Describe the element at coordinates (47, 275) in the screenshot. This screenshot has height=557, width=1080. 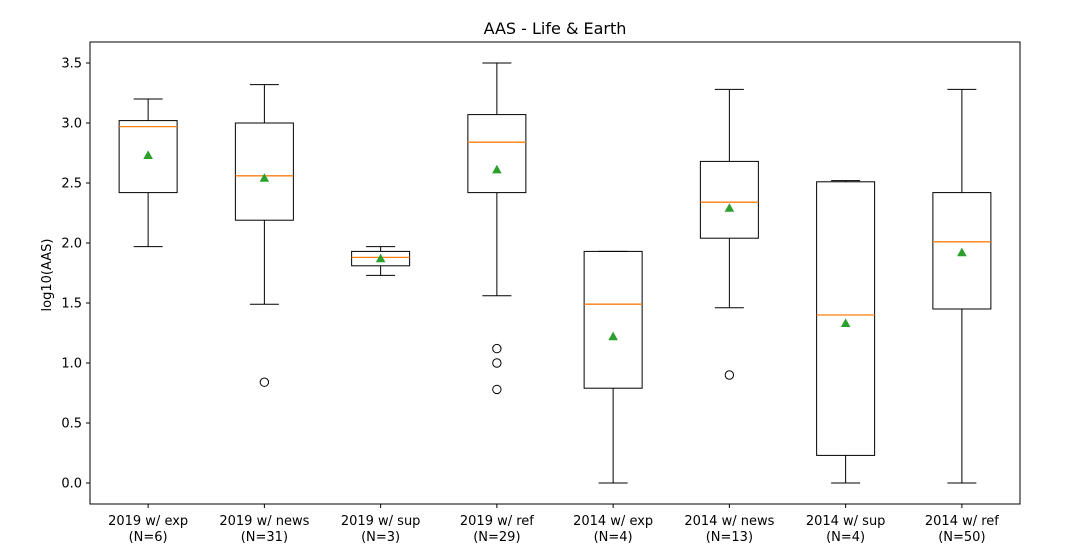
I see `y-axis-label: log10(AAS)` at that location.